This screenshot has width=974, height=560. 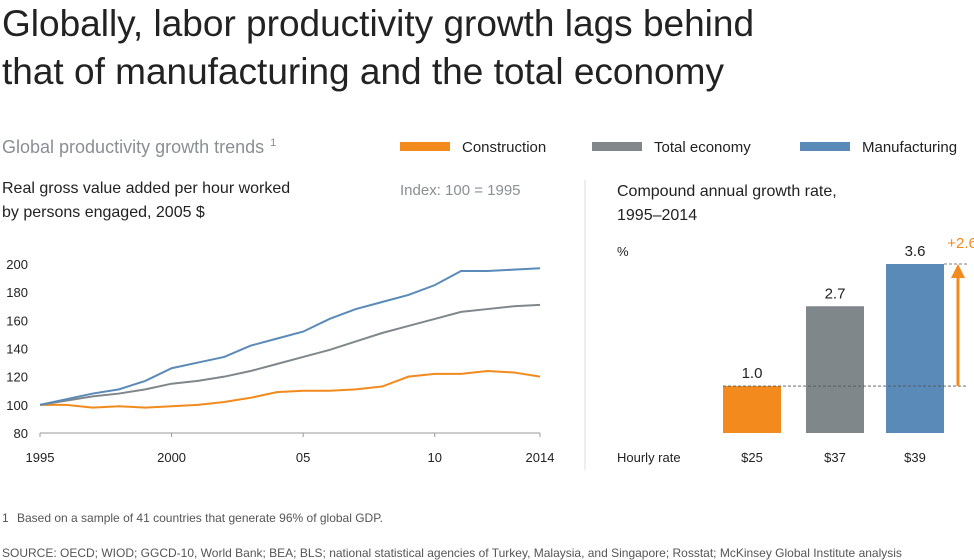 What do you see at coordinates (915, 251) in the screenshot?
I see `value-label: 3.6` at bounding box center [915, 251].